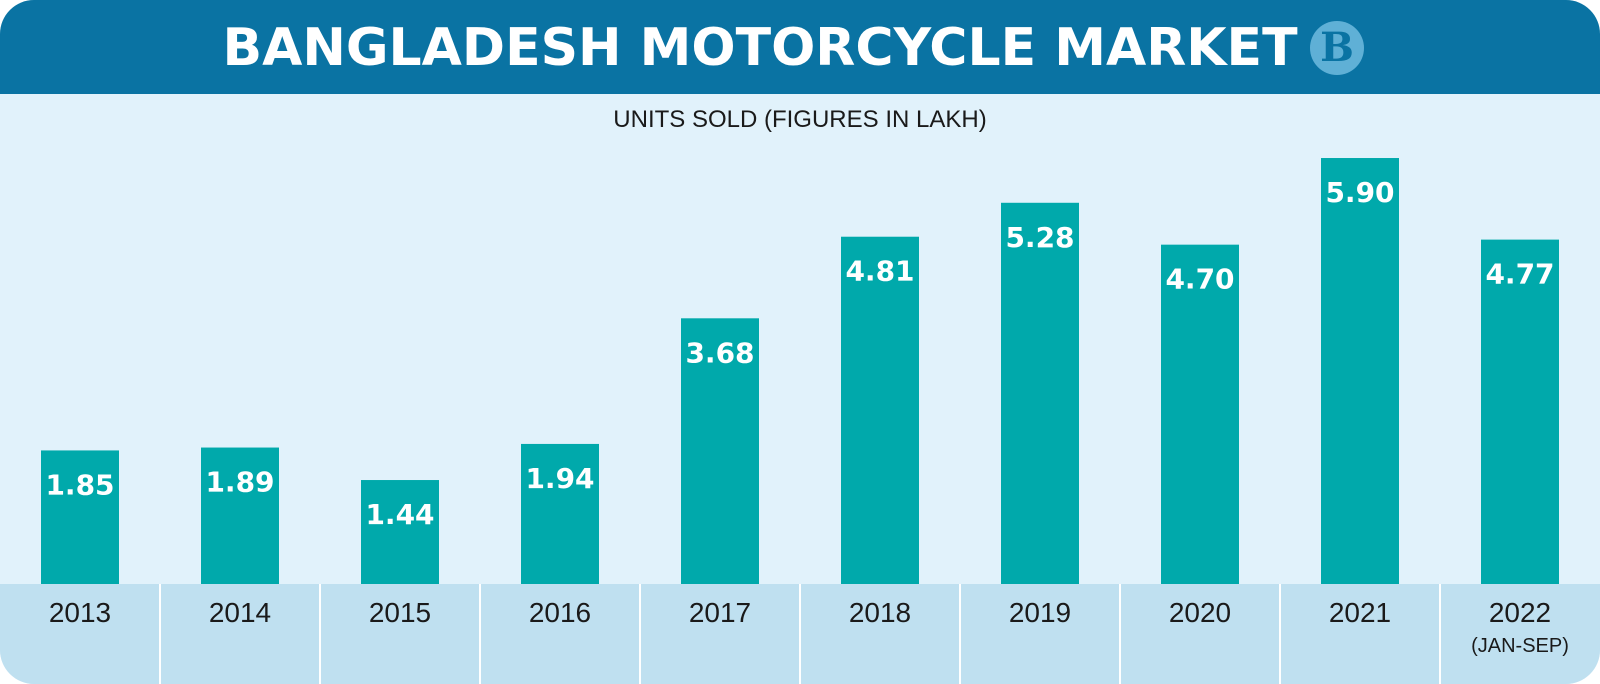 The width and height of the screenshot is (1600, 684). Describe the element at coordinates (760, 48) in the screenshot. I see `chart-title: BANGLADESH MOTORCYCLE MARKET` at that location.